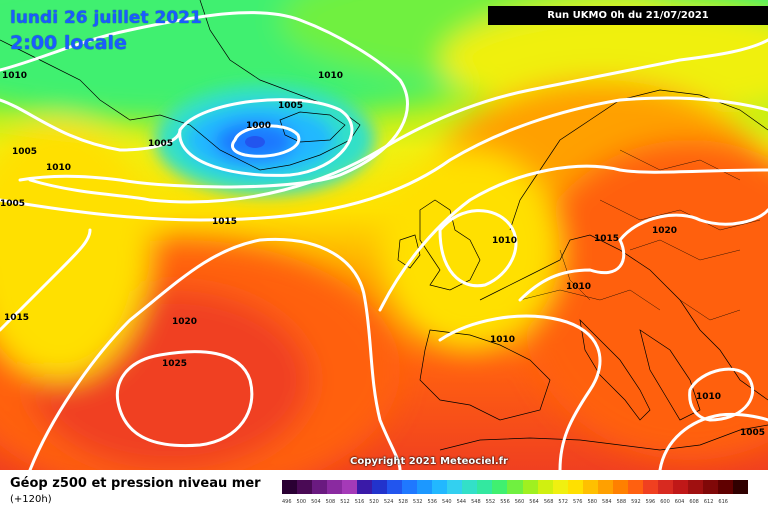  I want to click on scale-label: 576, so click(577, 502).